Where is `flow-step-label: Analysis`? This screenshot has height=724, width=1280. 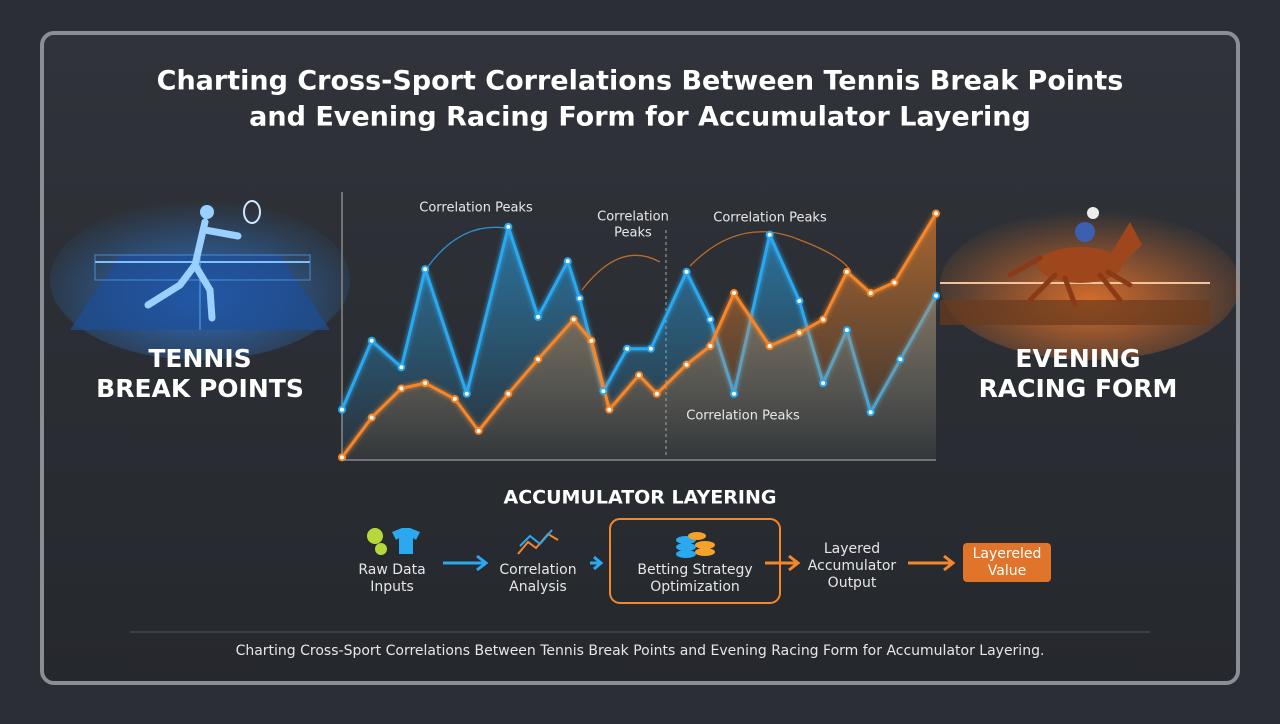
flow-step-label: Analysis is located at coordinates (538, 587).